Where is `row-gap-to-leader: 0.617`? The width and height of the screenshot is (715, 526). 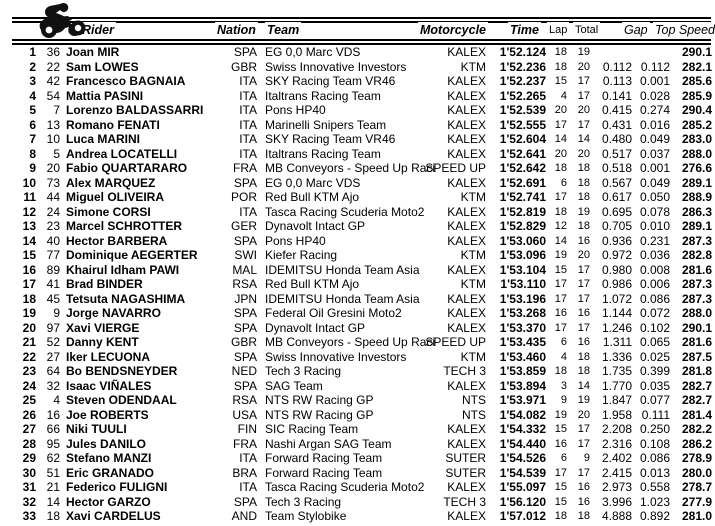 row-gap-to-leader: 0.617 is located at coordinates (616, 197).